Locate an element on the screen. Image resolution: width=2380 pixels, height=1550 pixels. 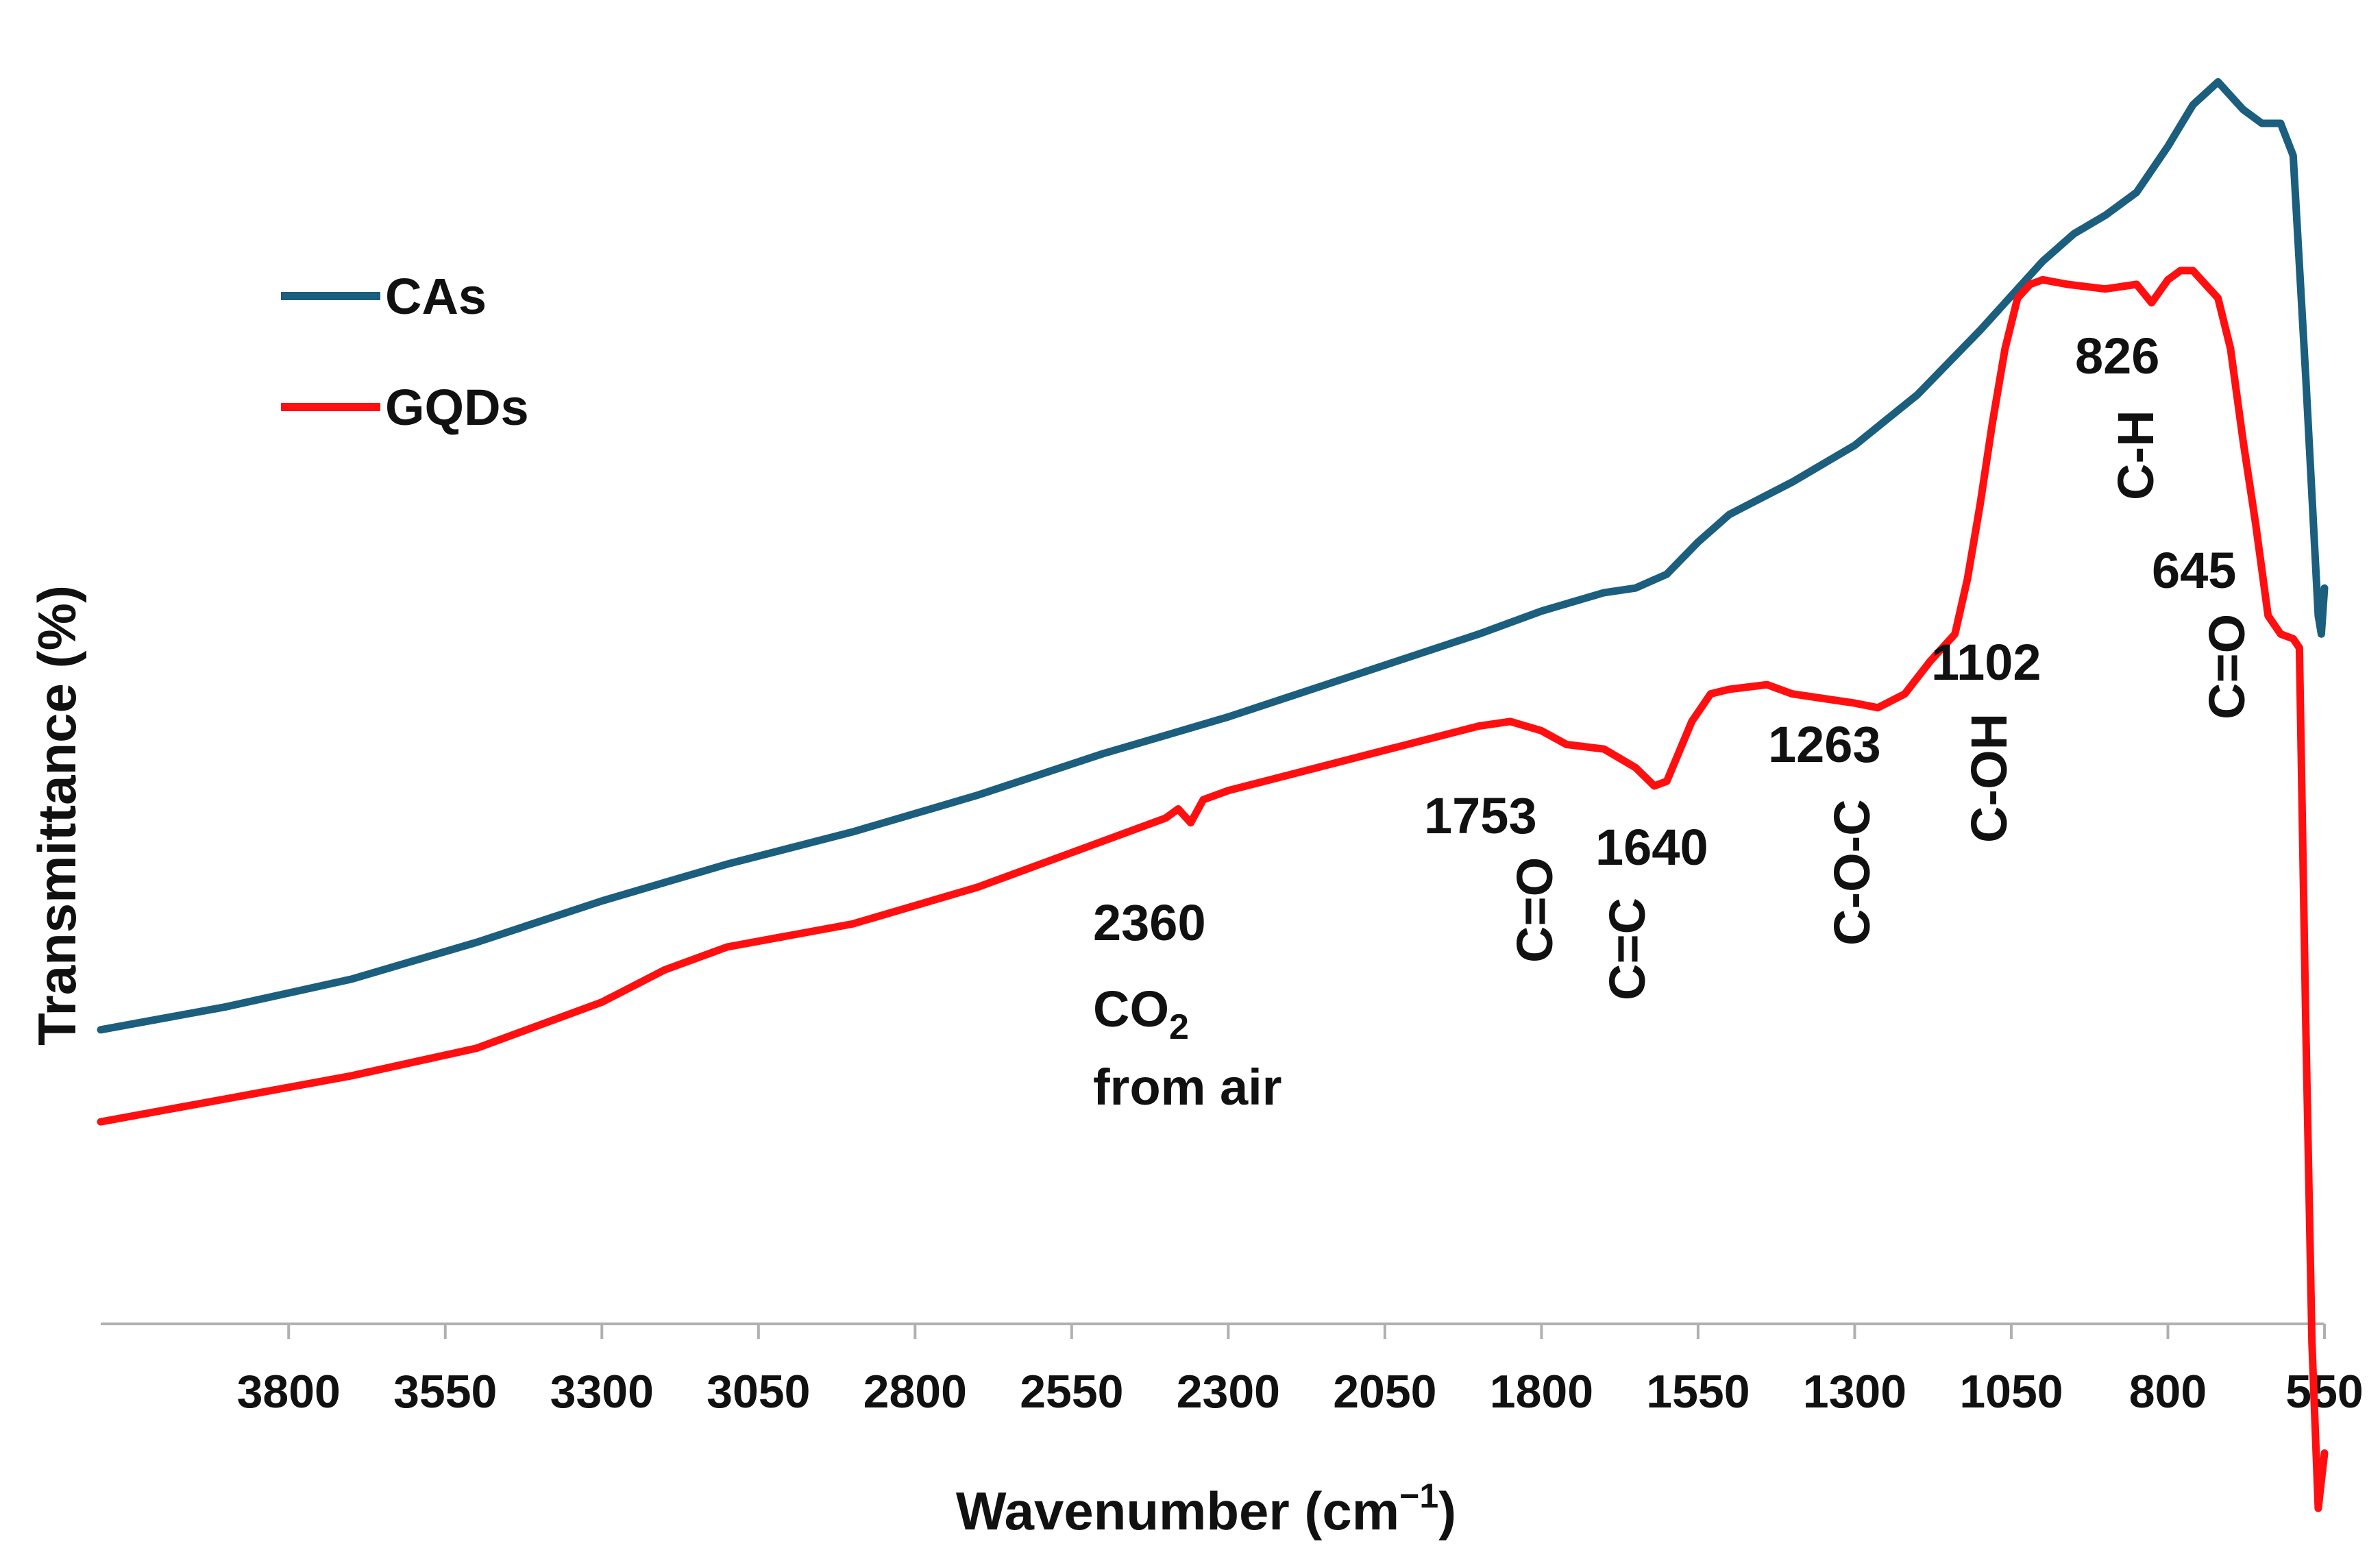
annotation-1753-number: 1753 is located at coordinates (1480, 815).